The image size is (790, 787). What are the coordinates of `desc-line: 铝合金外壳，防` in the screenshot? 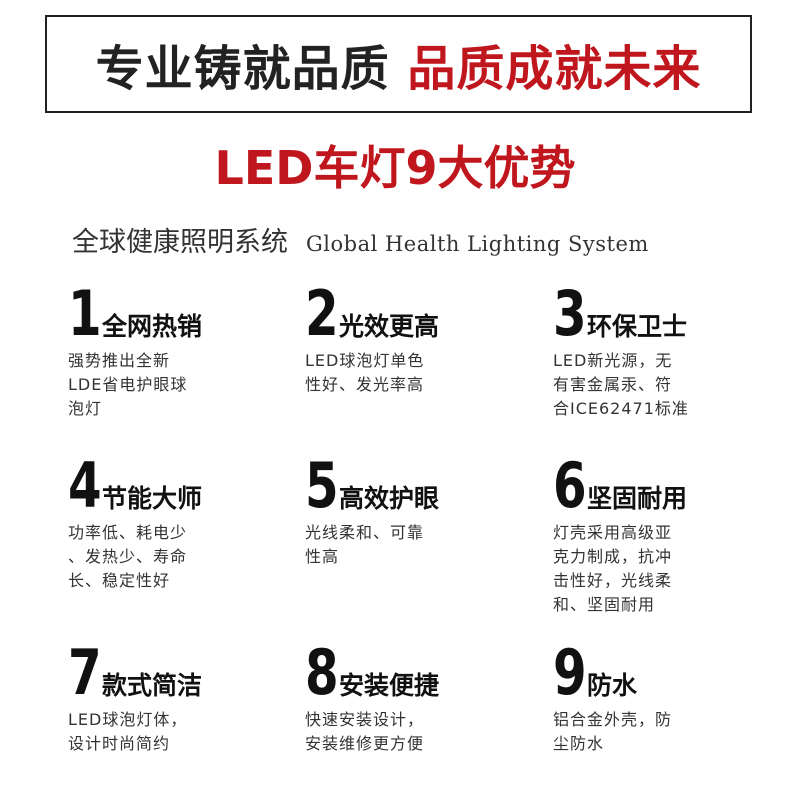 It's located at (613, 719).